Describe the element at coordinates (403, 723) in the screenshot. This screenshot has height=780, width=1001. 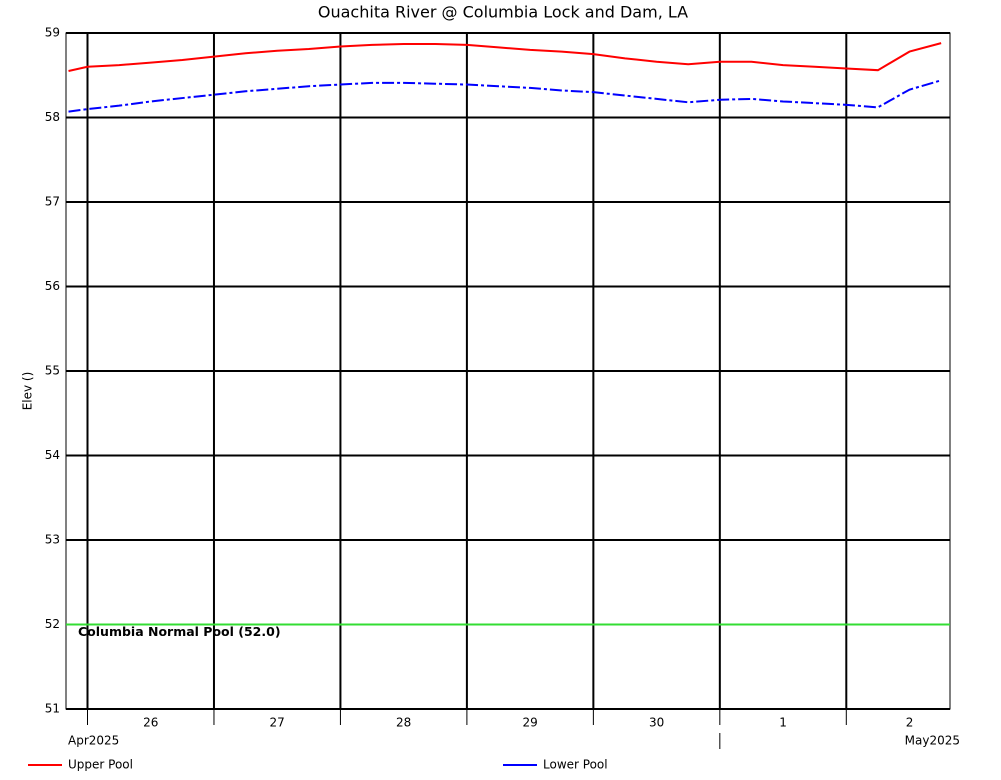
I see `x-tick-label: 28` at that location.